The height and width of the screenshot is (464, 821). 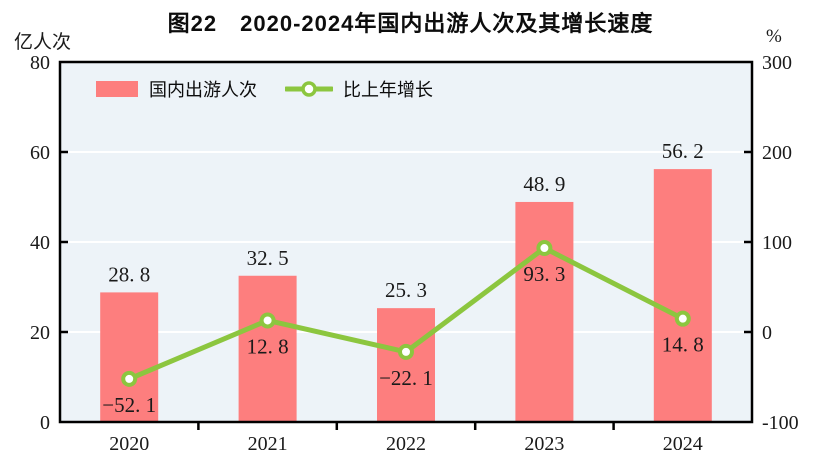 I want to click on legend: 国内出游人次 比上年增长, so click(x=264, y=89).